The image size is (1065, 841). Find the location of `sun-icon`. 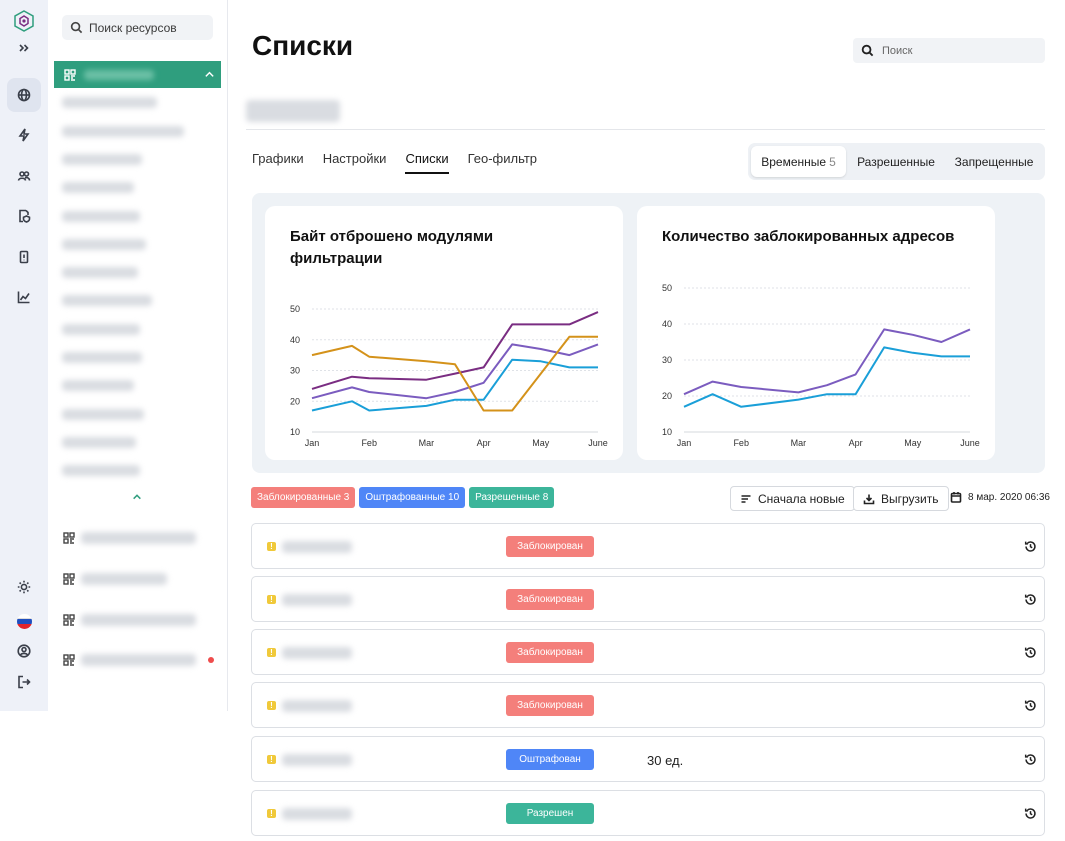

sun-icon is located at coordinates (24, 587).